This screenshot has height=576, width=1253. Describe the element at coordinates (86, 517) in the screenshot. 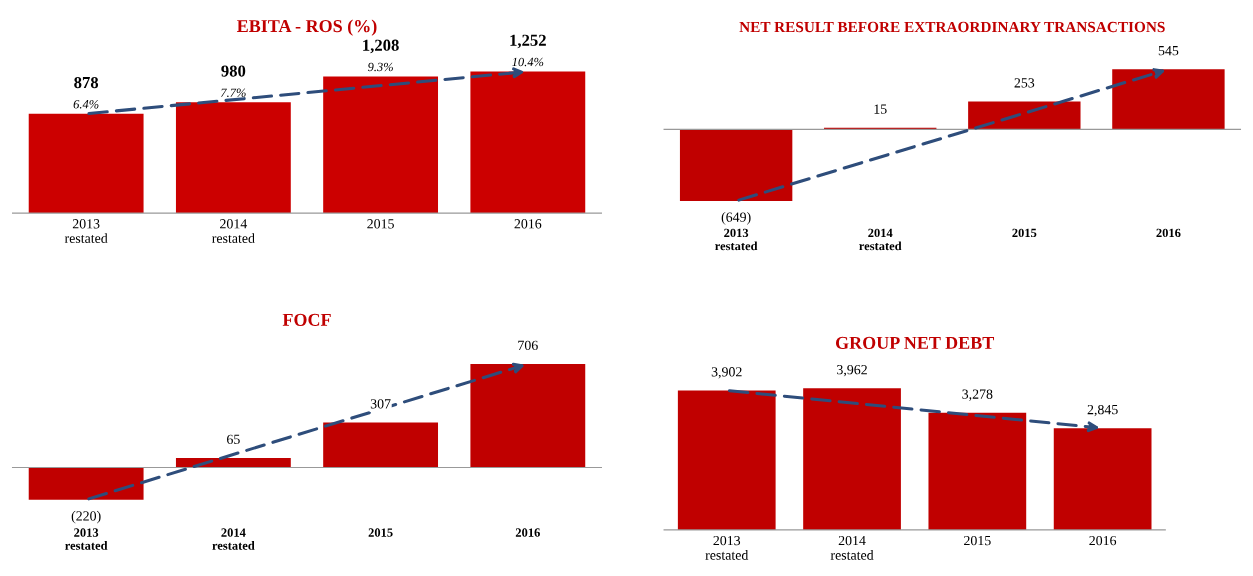

I see `data-label: (220)` at that location.